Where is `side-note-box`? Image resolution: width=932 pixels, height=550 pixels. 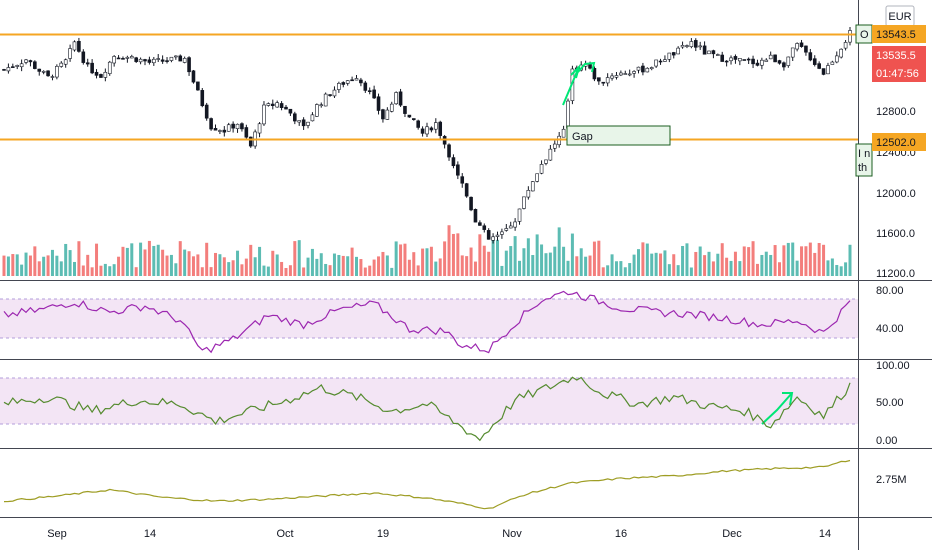
side-note-box is located at coordinates (864, 160).